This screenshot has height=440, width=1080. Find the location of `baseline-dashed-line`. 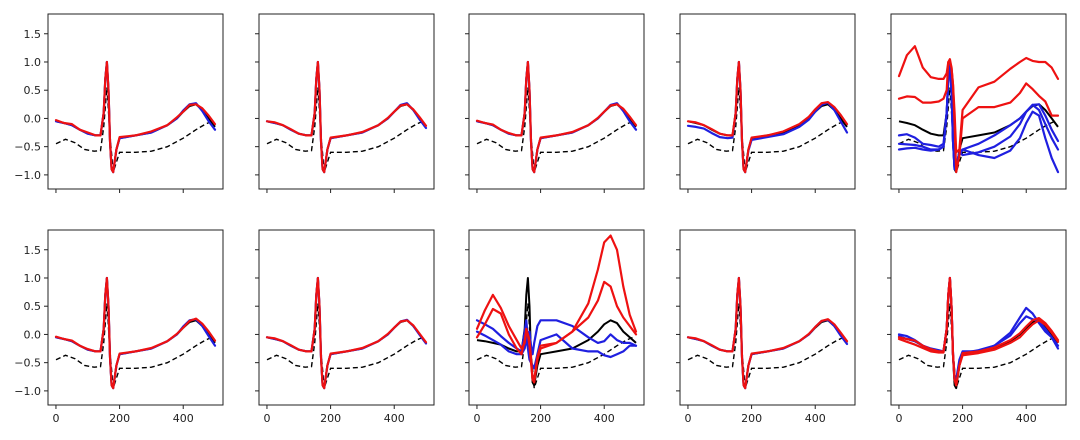

baseline-dashed-line is located at coordinates (555, 346).